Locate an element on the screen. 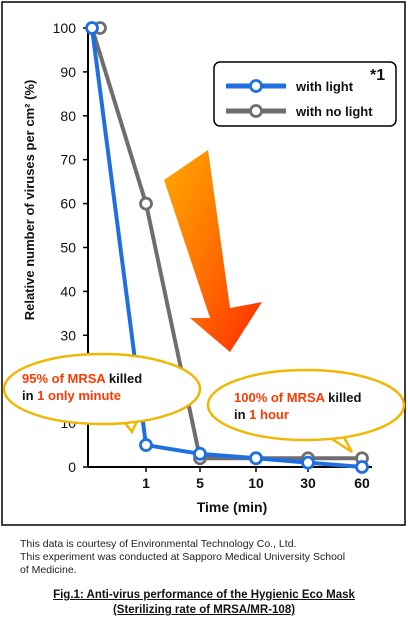 The width and height of the screenshot is (408, 633). y-tick-label: 50 is located at coordinates (68, 248).